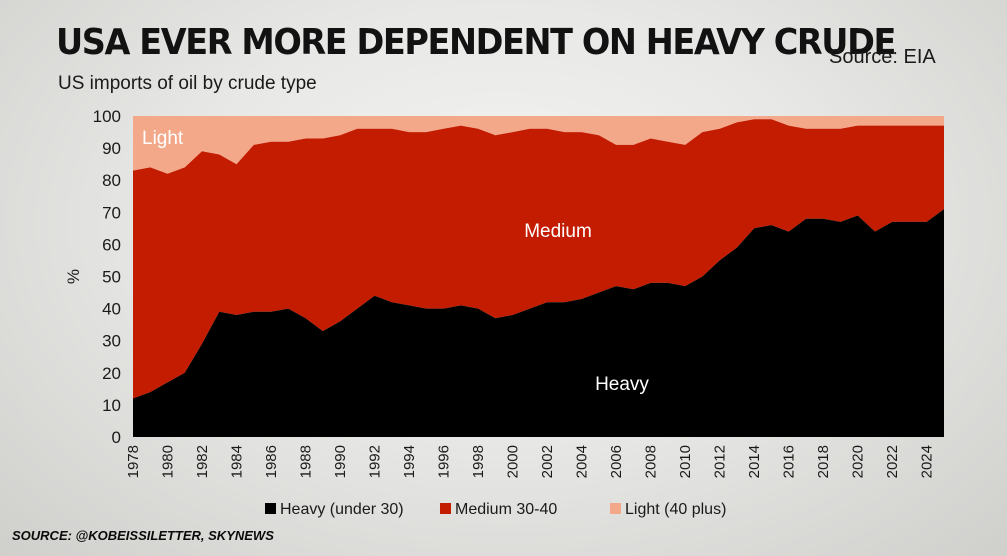 The height and width of the screenshot is (556, 1007). I want to click on x-tick-label: 1998, so click(478, 461).